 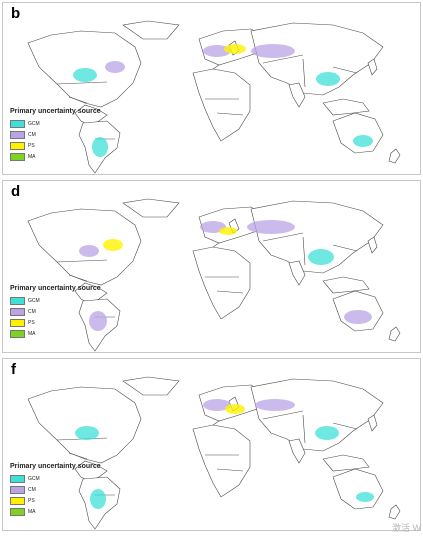 I want to click on panel-label-d: d, so click(x=16, y=191).